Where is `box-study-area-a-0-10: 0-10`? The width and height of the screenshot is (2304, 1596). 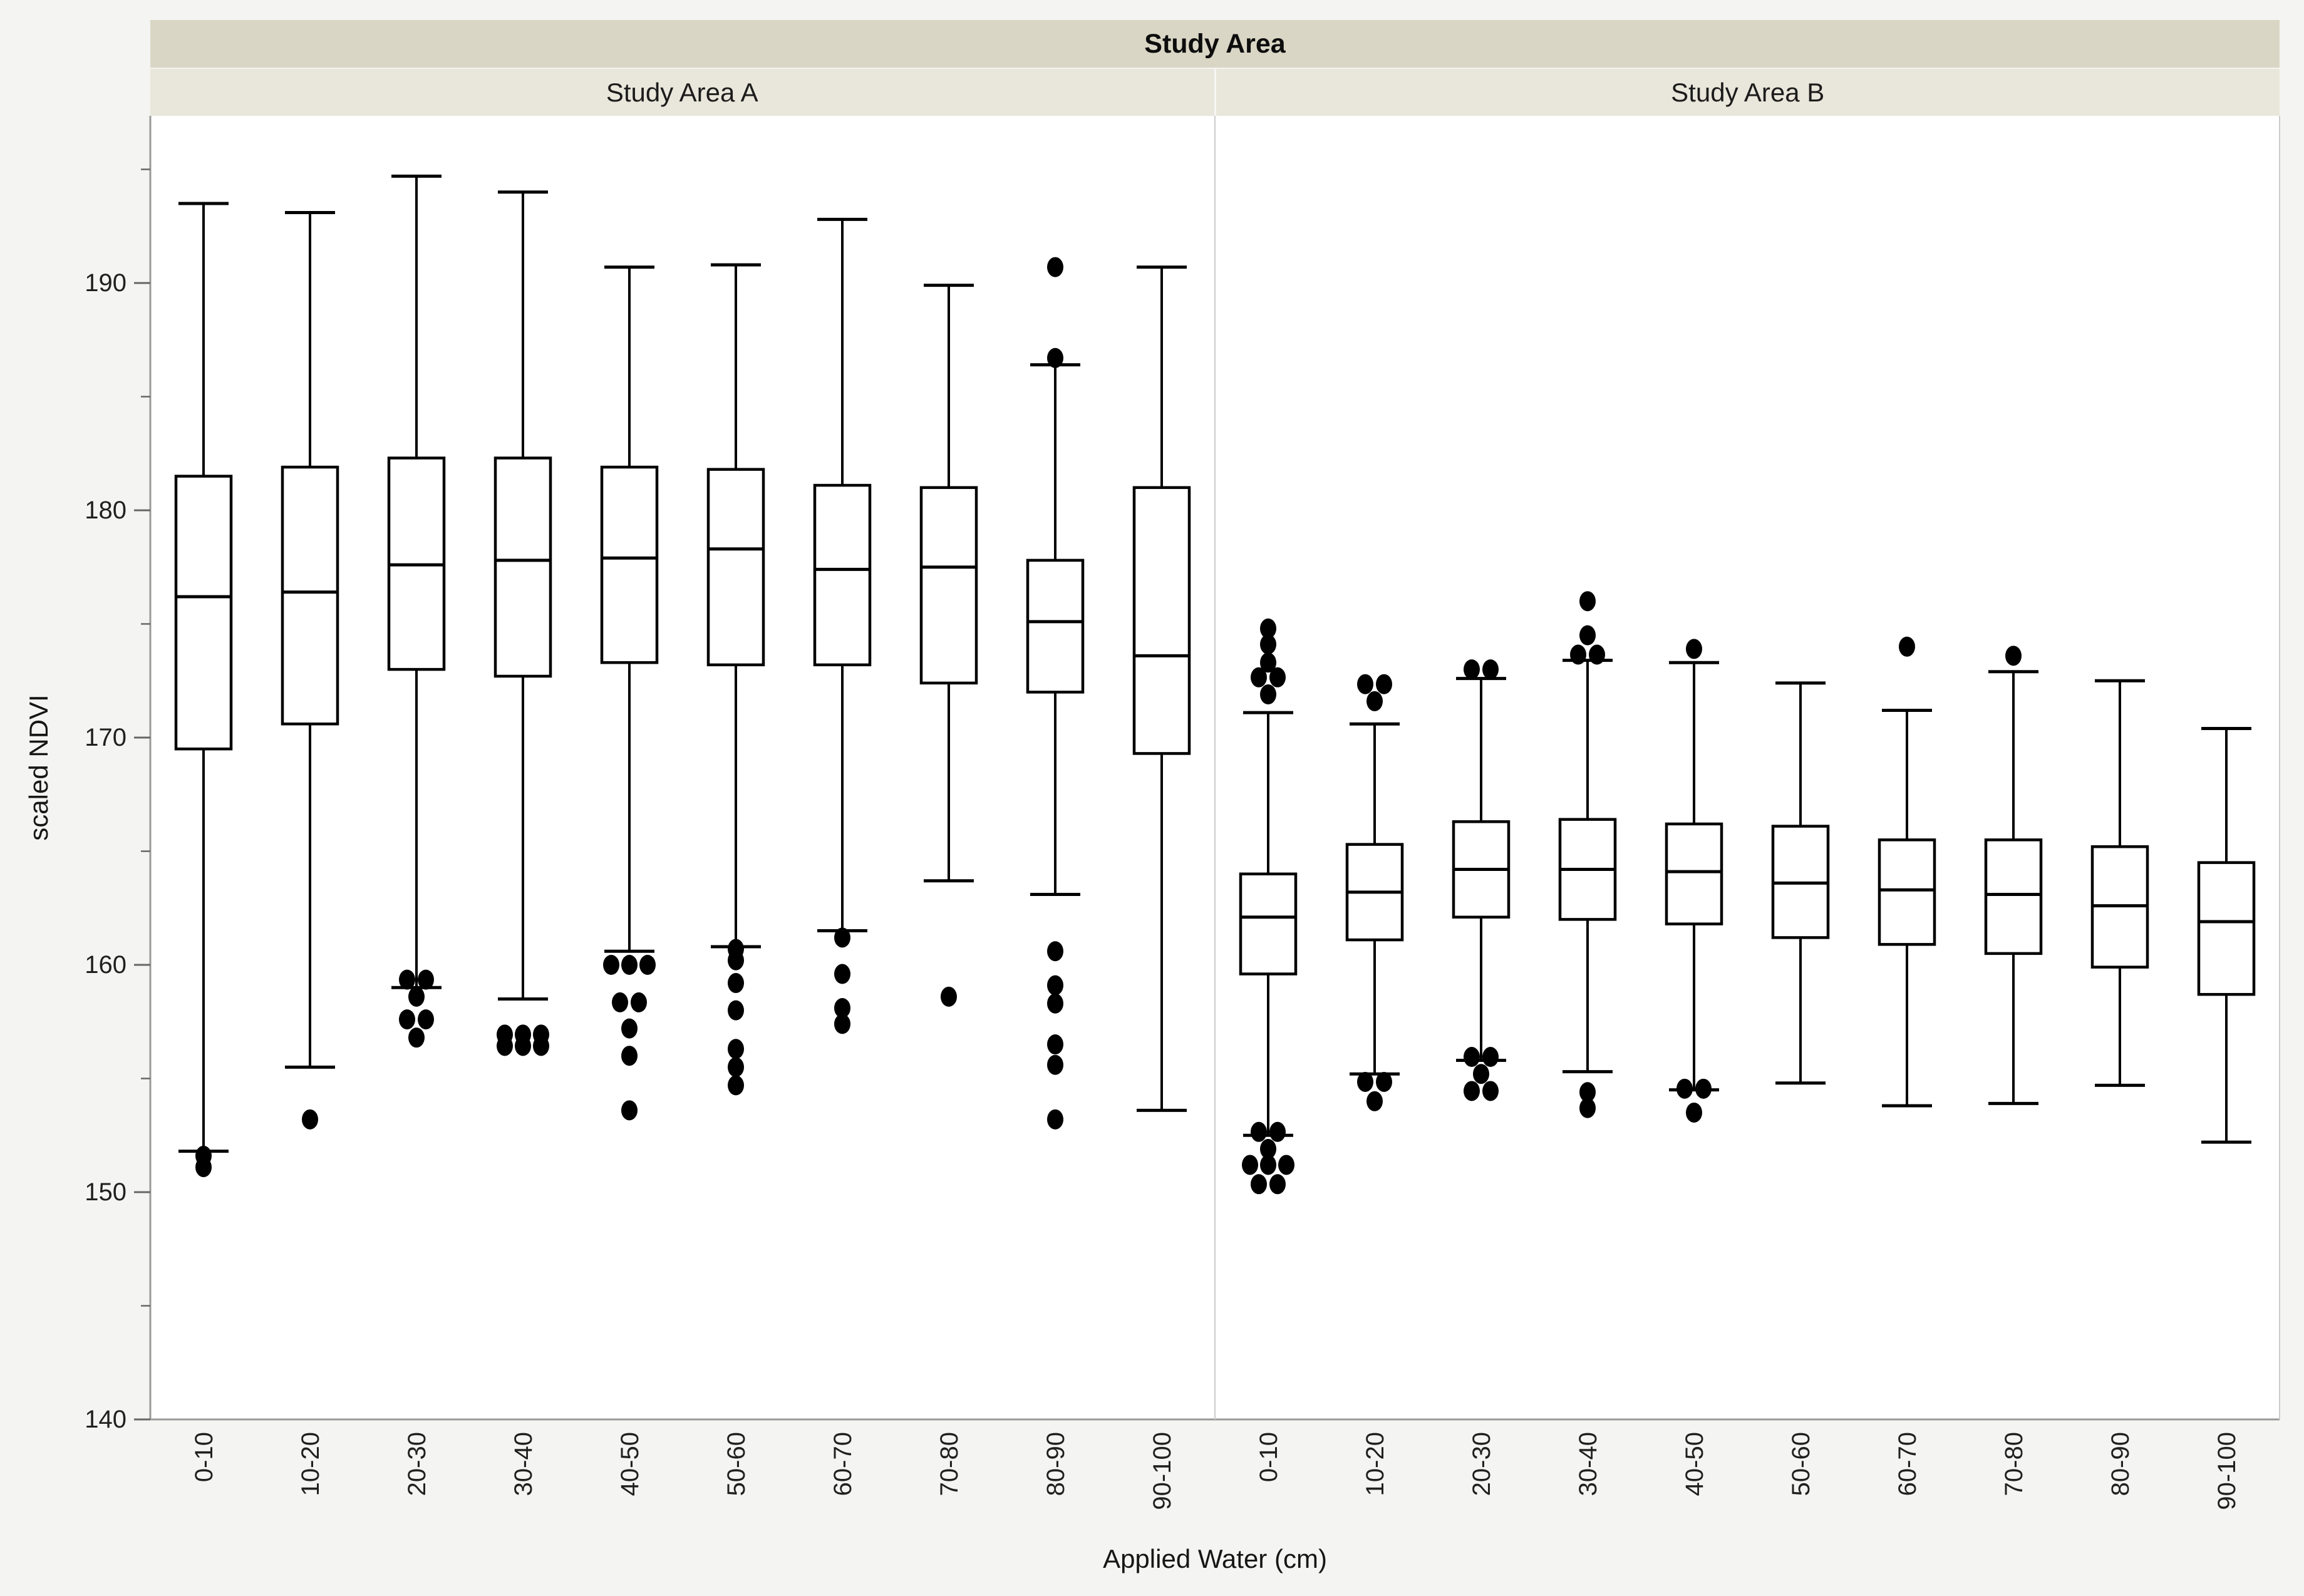
box-study-area-a-0-10: 0-10 is located at coordinates (204, 842).